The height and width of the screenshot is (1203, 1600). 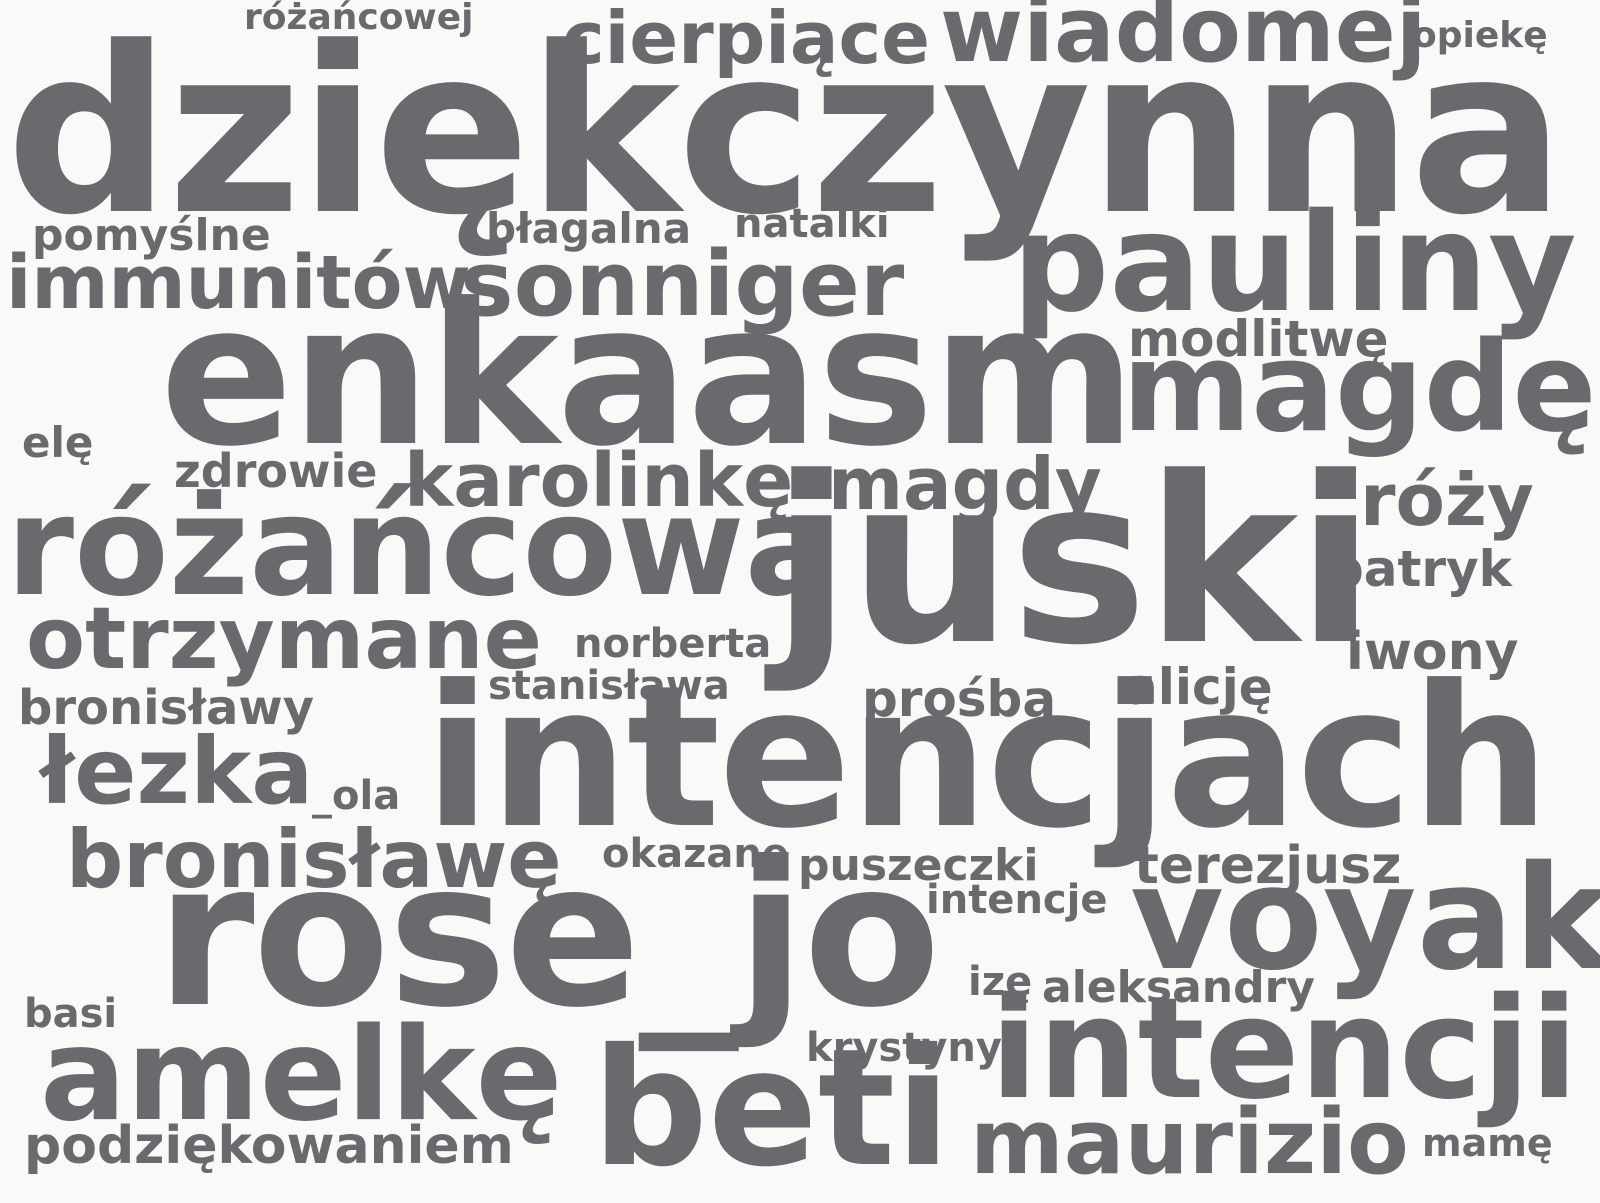 What do you see at coordinates (904, 1048) in the screenshot?
I see `word-krystyny: krystyny` at bounding box center [904, 1048].